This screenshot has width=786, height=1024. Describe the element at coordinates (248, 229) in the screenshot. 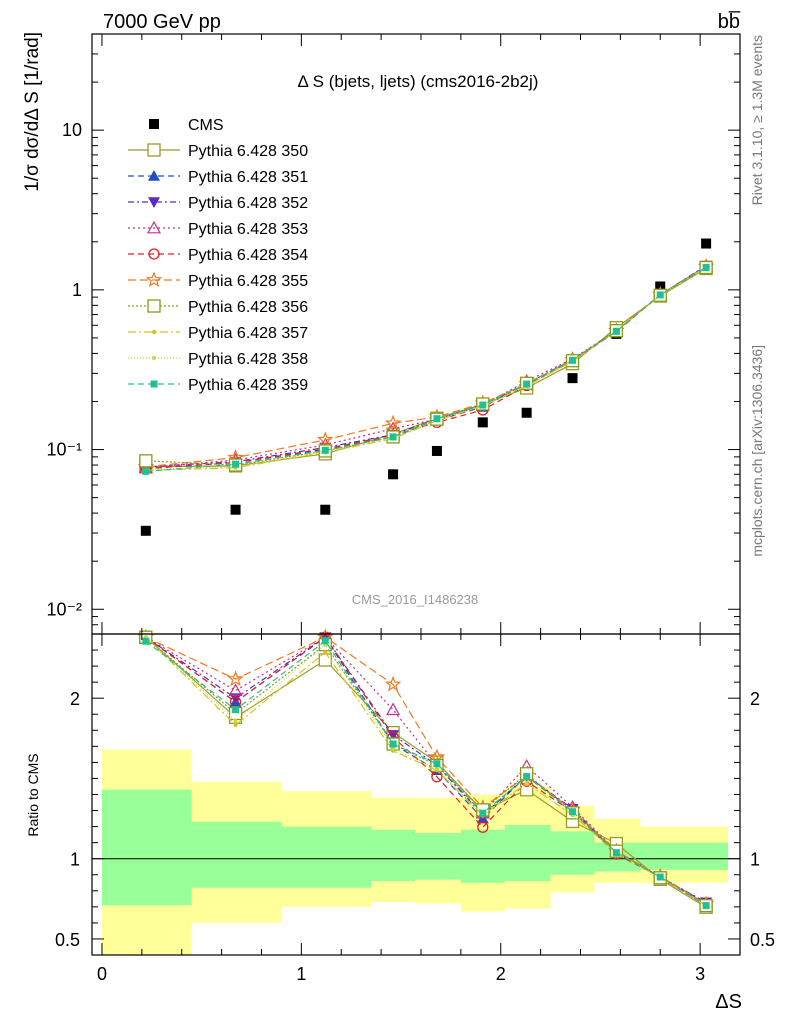

I see `legend-label: Pythia 6.428 353` at that location.